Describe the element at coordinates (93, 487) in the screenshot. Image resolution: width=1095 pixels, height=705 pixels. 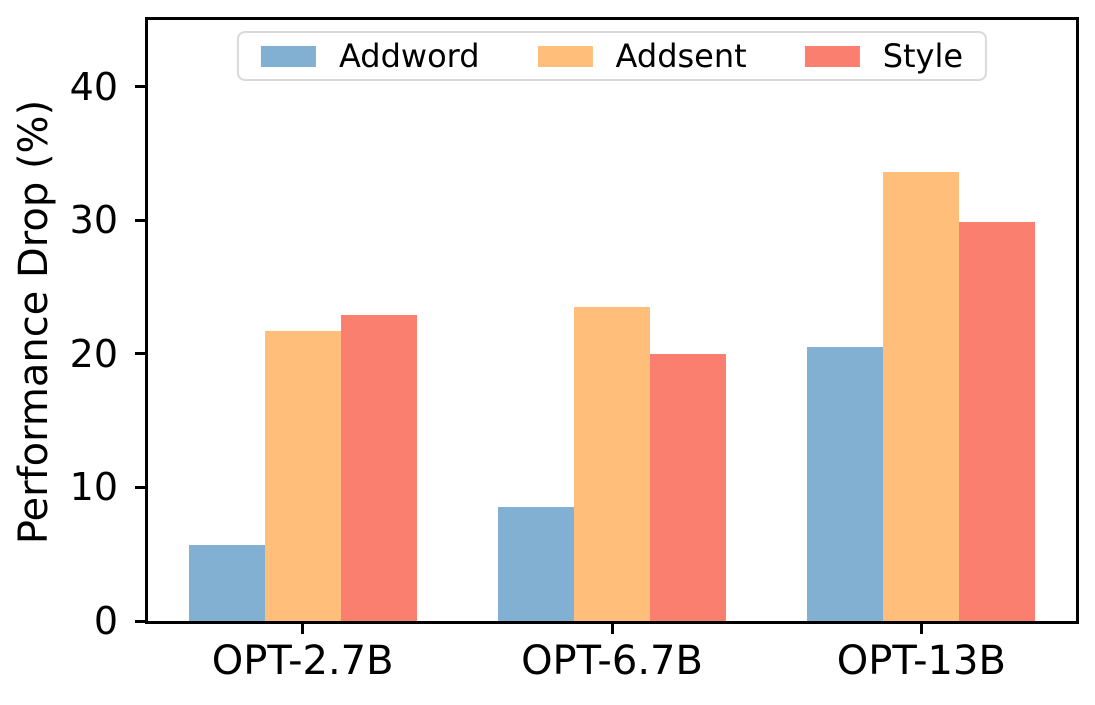
I see `y-tick-label-10: 10` at that location.